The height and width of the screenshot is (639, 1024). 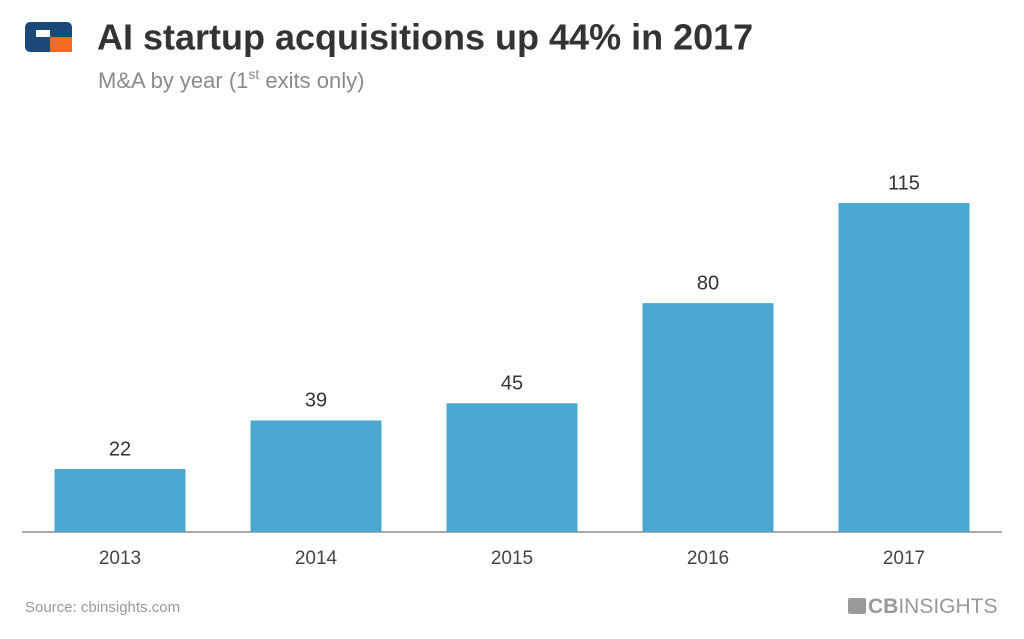 What do you see at coordinates (708, 558) in the screenshot?
I see `x-tick-label: 2016` at bounding box center [708, 558].